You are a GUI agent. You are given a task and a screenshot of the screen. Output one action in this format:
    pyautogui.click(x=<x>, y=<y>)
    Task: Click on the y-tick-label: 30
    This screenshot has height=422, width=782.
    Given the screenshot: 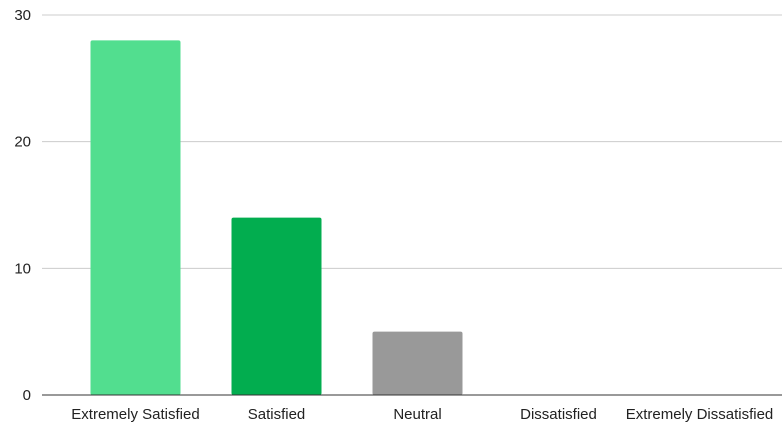 What is the action you would take?
    pyautogui.click(x=22, y=15)
    